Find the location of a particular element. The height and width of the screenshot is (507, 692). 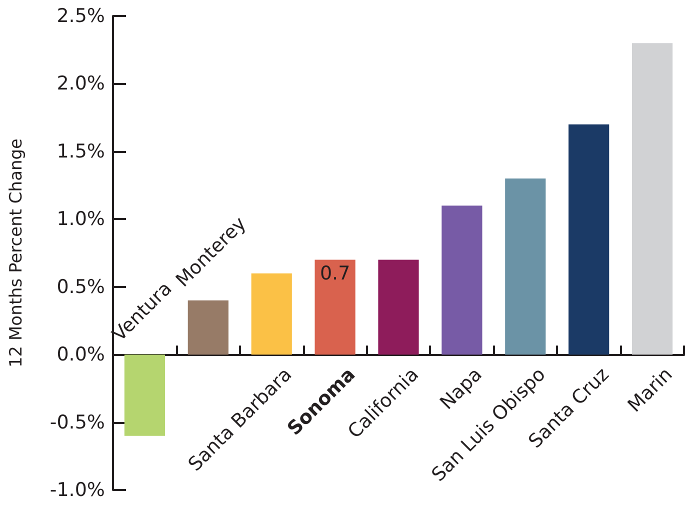

y-tick-label: 1.5% is located at coordinates (80, 151).